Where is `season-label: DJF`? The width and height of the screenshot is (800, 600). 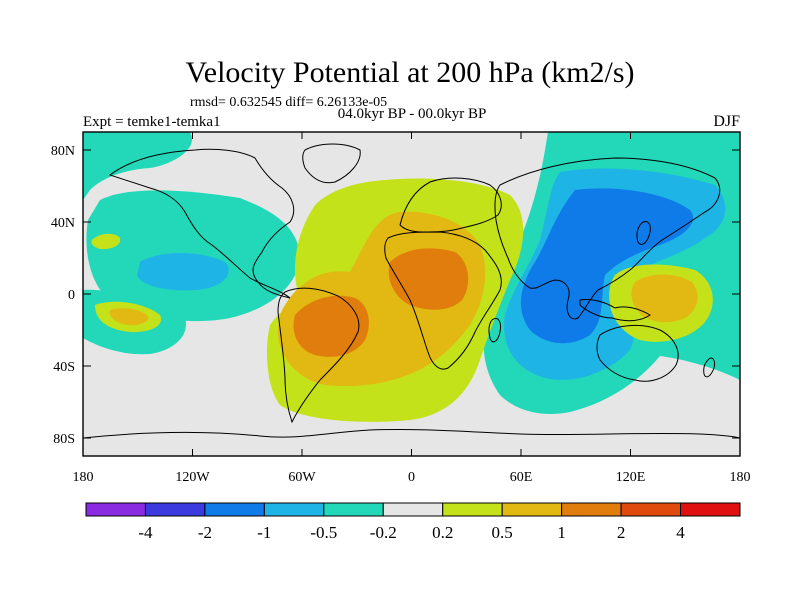 season-label: DJF is located at coordinates (726, 121).